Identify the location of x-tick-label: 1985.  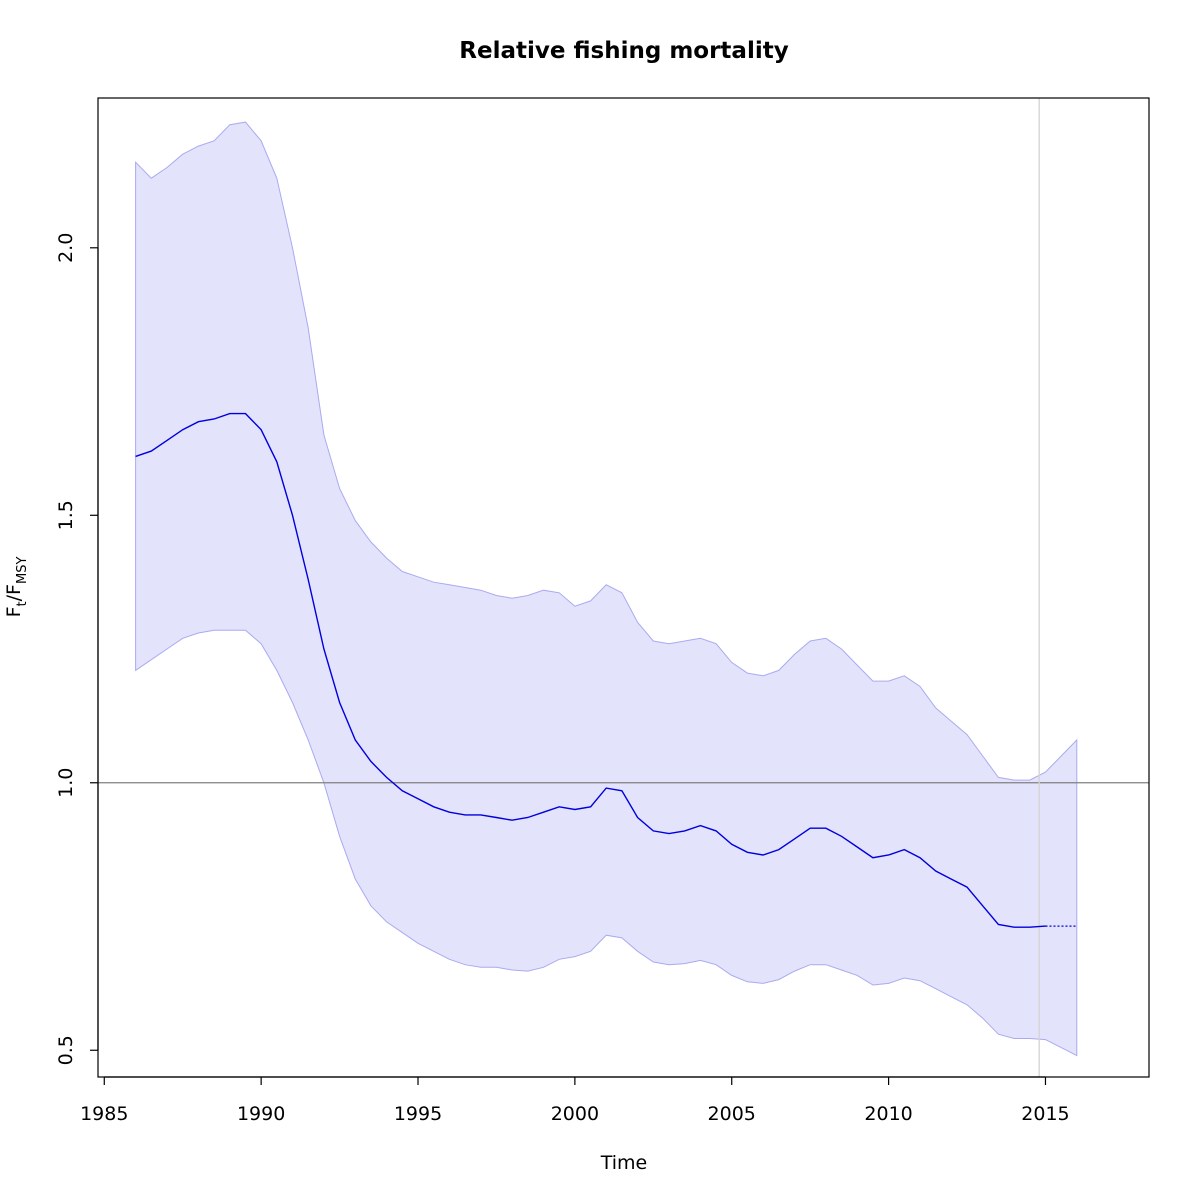
(104, 1114).